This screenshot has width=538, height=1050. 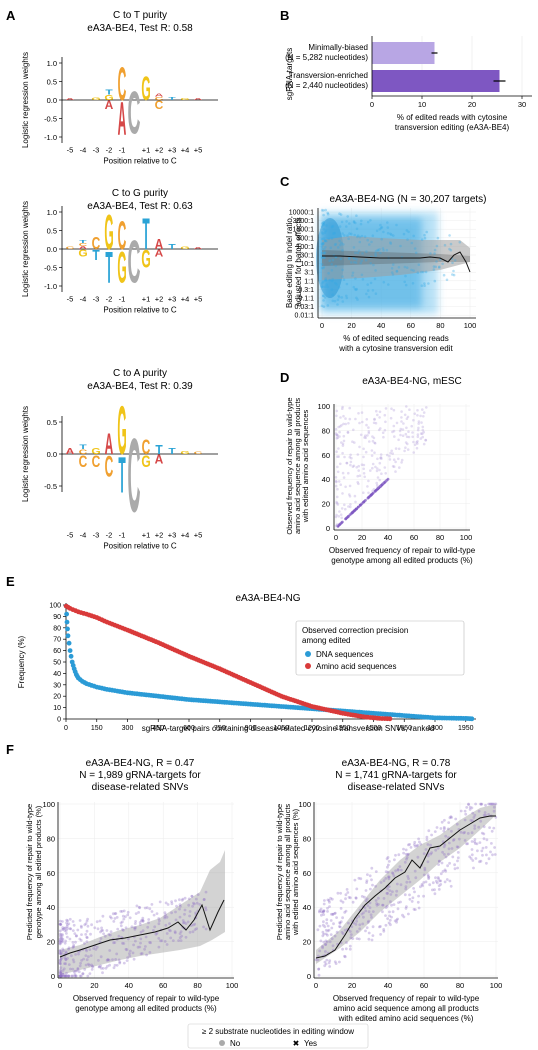 I want to click on panel-d-ytick: 20, so click(x=326, y=504).